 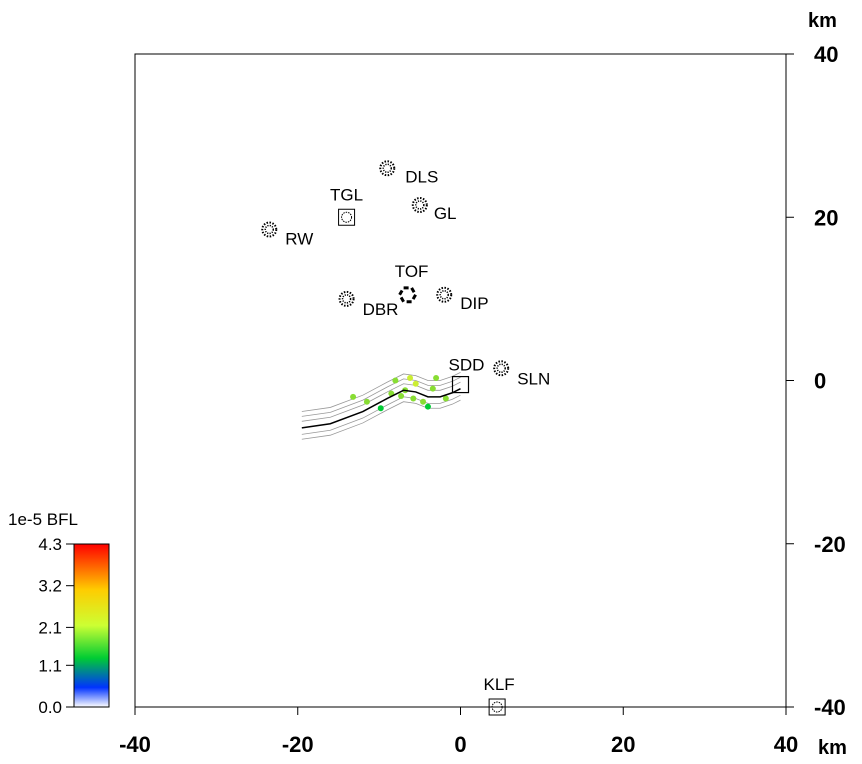 What do you see at coordinates (460, 744) in the screenshot?
I see `x-tick-label: 0` at bounding box center [460, 744].